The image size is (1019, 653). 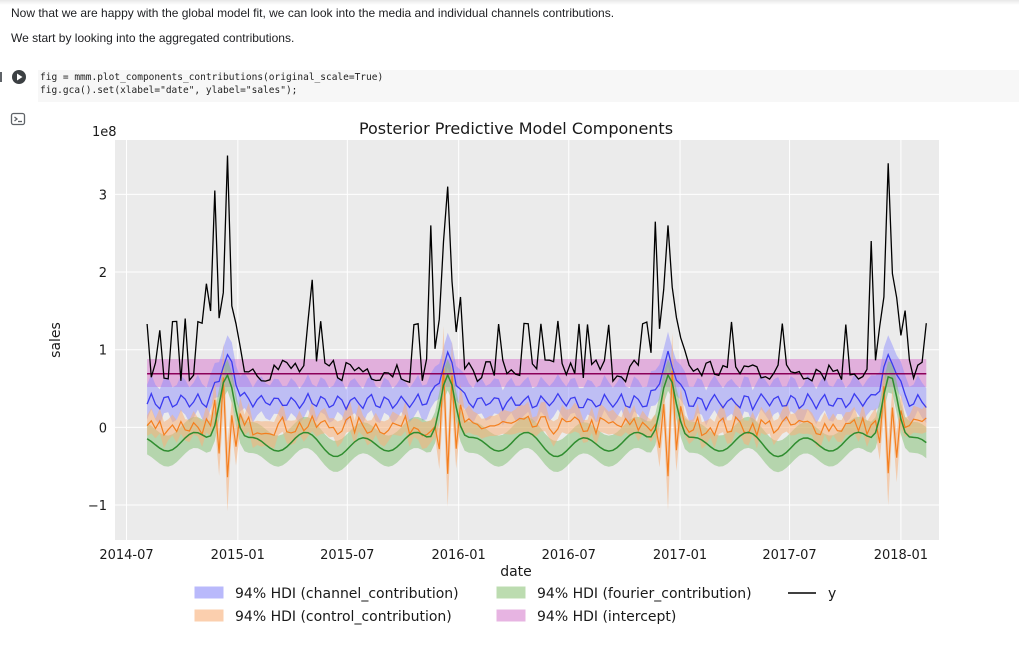 What do you see at coordinates (103, 351) in the screenshot?
I see `y-tick-label: 1` at bounding box center [103, 351].